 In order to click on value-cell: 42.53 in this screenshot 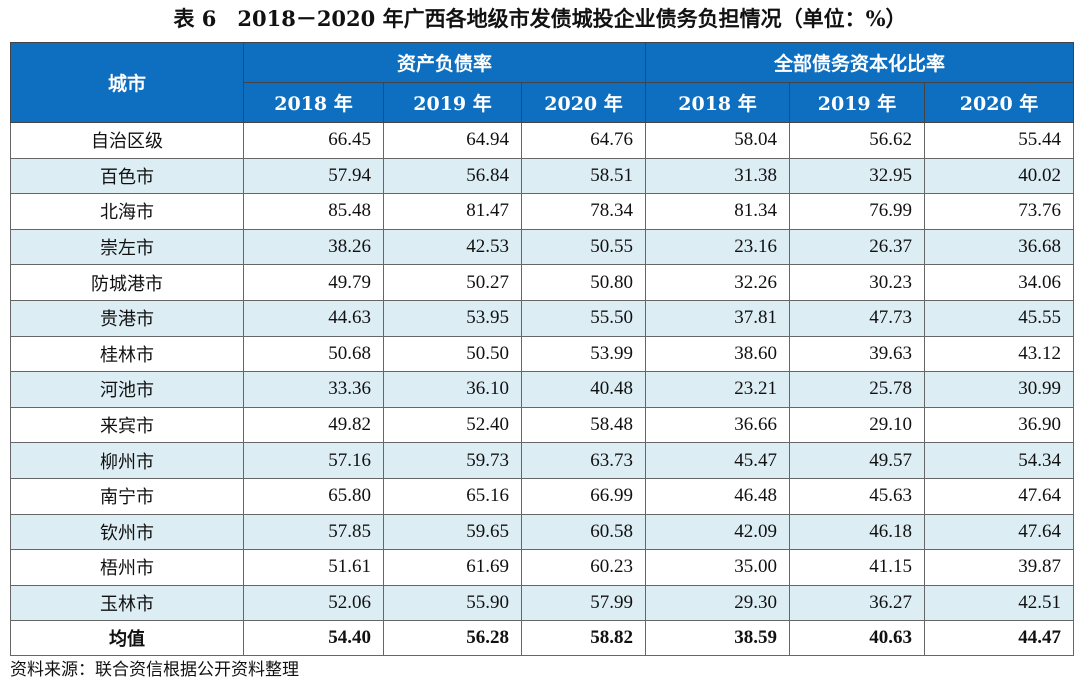, I will do `click(452, 247)`.